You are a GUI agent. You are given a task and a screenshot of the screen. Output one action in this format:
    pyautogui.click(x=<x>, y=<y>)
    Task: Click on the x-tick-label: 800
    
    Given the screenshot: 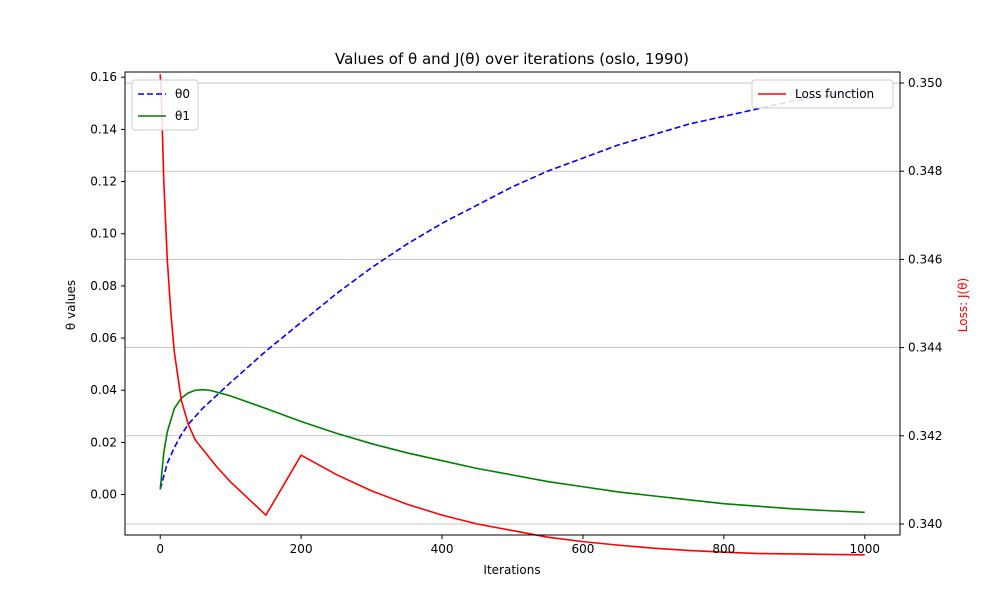 What is the action you would take?
    pyautogui.click(x=723, y=549)
    